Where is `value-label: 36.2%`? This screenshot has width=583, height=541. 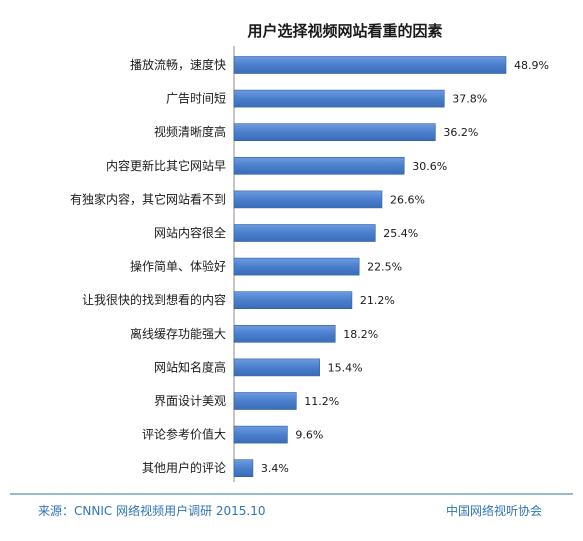
value-label: 36.2% is located at coordinates (460, 132).